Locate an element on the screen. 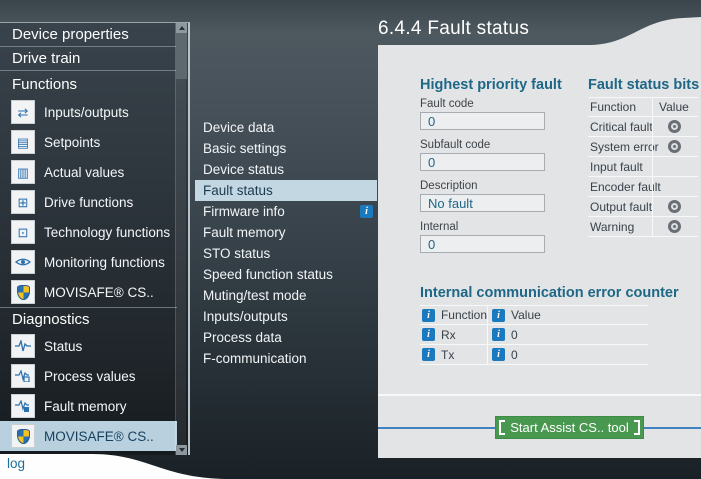 This screenshot has height=479, width=701. comm-error-counter-table: i Function i Value i Rx i 0 is located at coordinates (534, 335).